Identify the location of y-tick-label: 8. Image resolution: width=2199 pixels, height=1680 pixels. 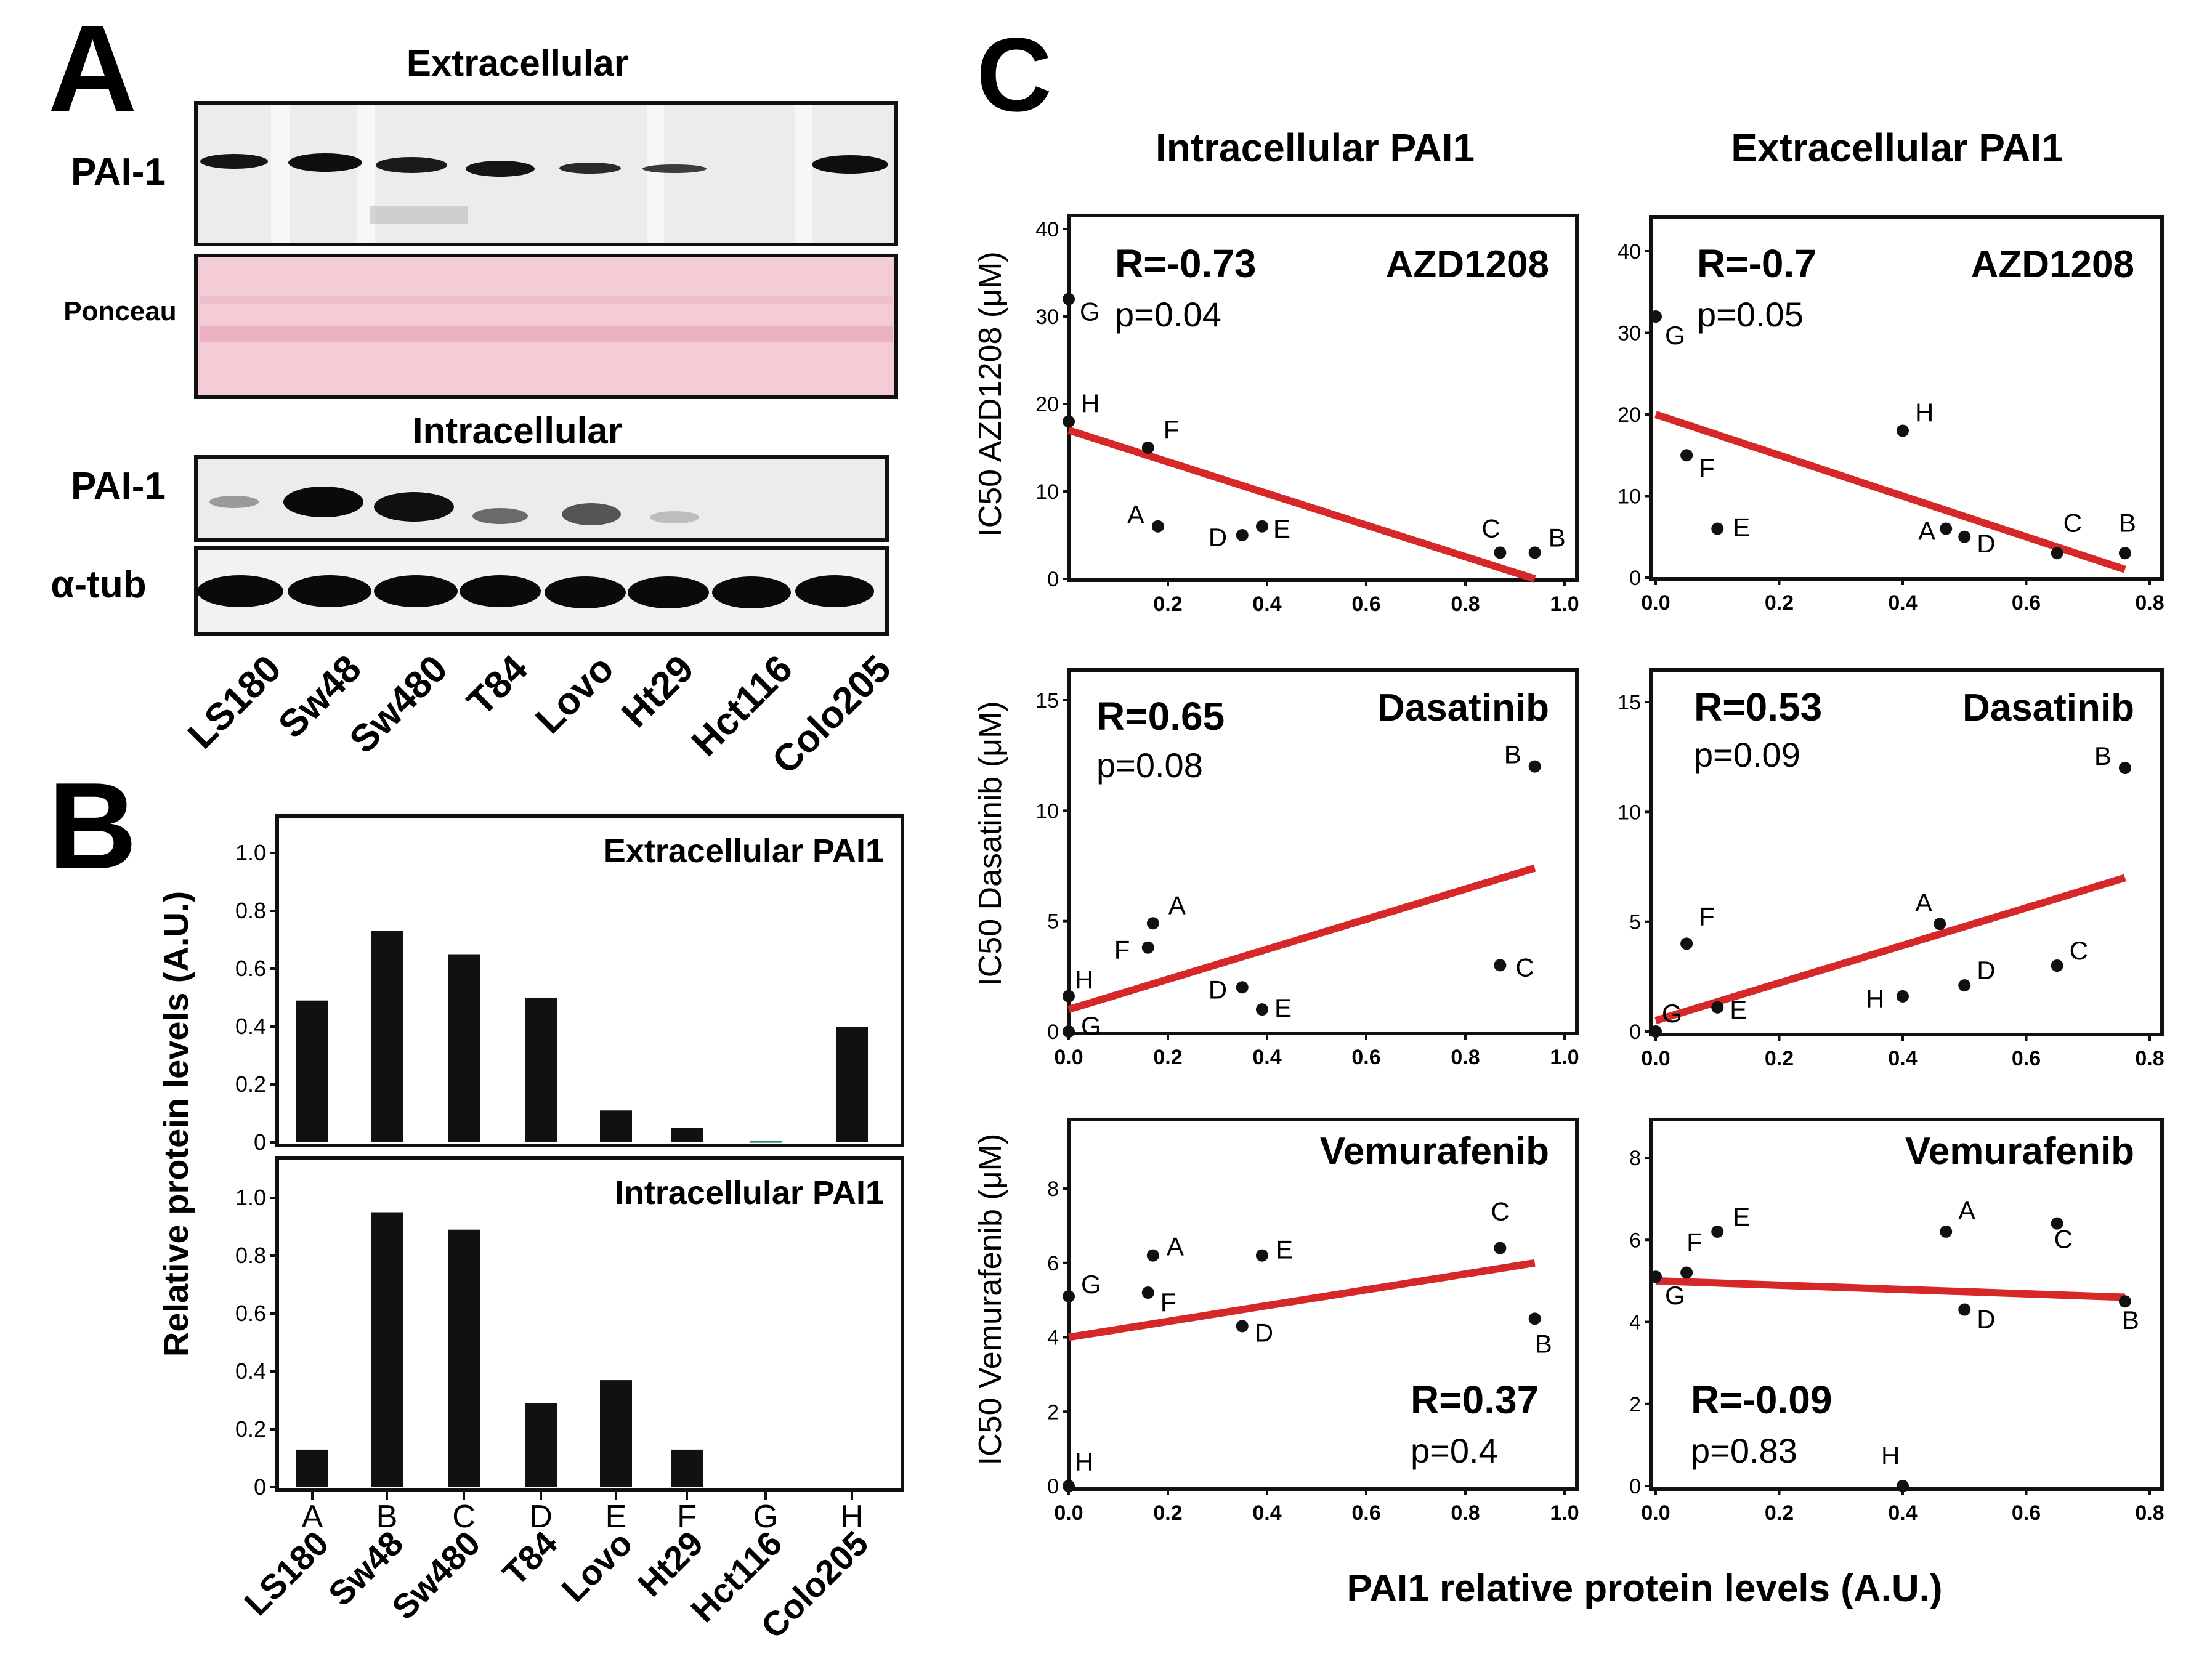
(1635, 1158).